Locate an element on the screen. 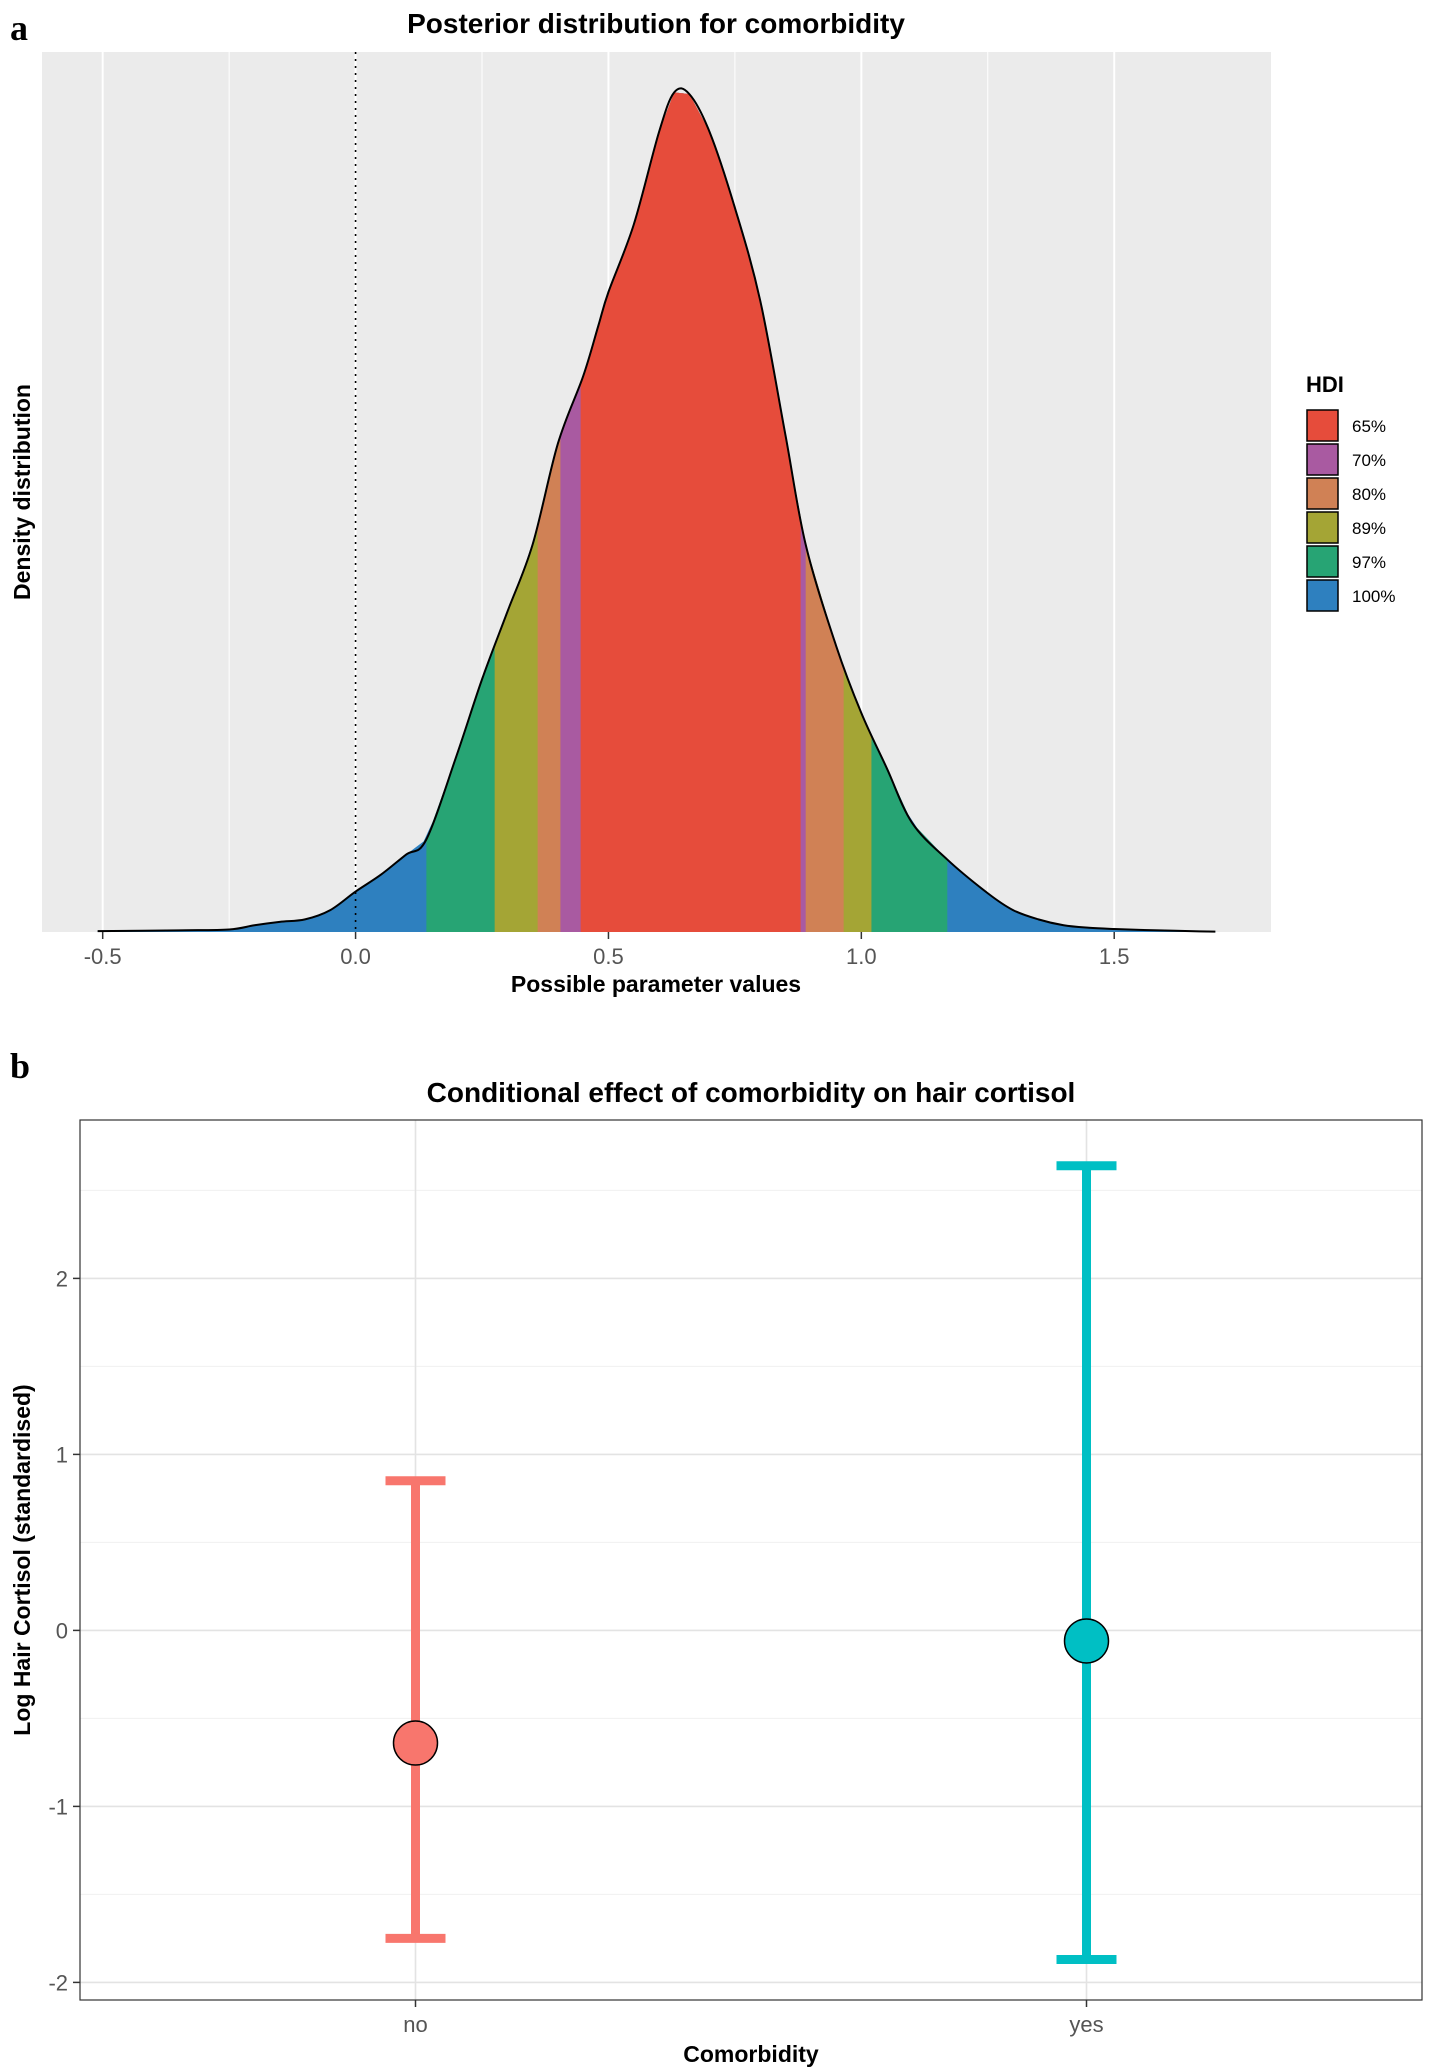  x-tick-label: 1.0 is located at coordinates (861, 956).